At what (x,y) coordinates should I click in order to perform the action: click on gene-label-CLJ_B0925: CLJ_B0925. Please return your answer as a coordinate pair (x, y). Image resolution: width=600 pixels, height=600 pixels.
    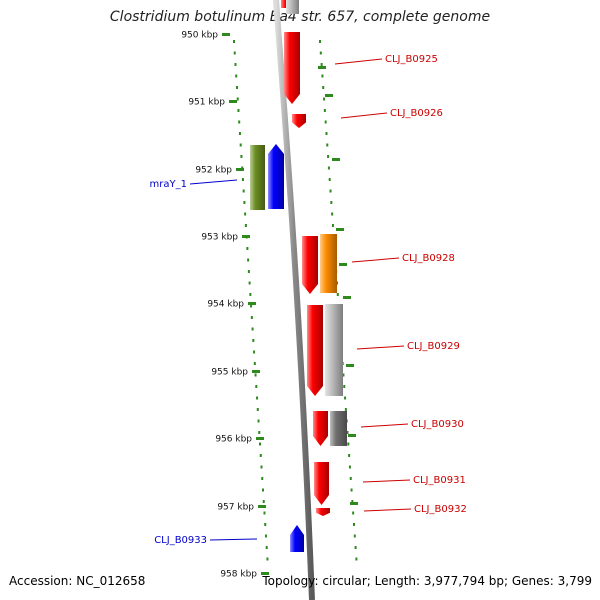
    Looking at the image, I should click on (411, 59).